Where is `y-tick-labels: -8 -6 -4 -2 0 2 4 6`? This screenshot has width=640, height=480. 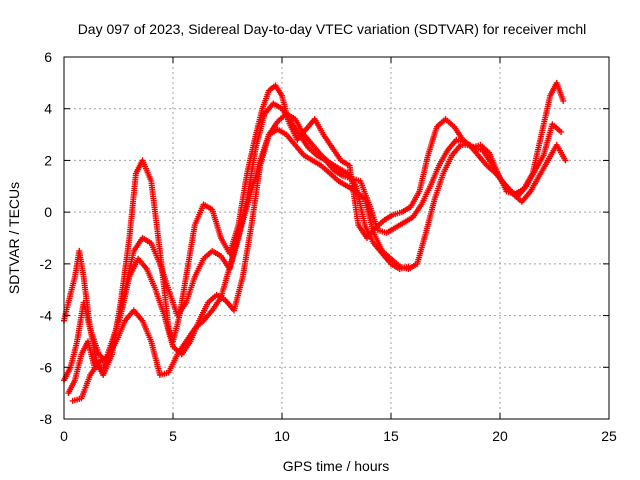 y-tick-labels: -8 -6 -4 -2 0 2 4 6 is located at coordinates (46, 238).